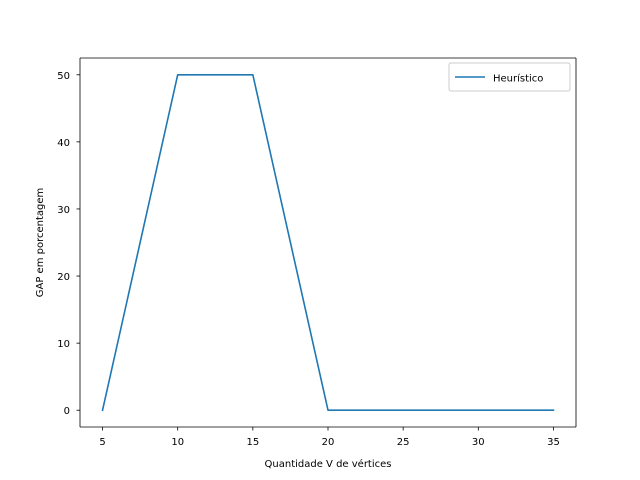 This screenshot has width=640, height=480. What do you see at coordinates (102, 442) in the screenshot?
I see `x-tick-label: 5` at bounding box center [102, 442].